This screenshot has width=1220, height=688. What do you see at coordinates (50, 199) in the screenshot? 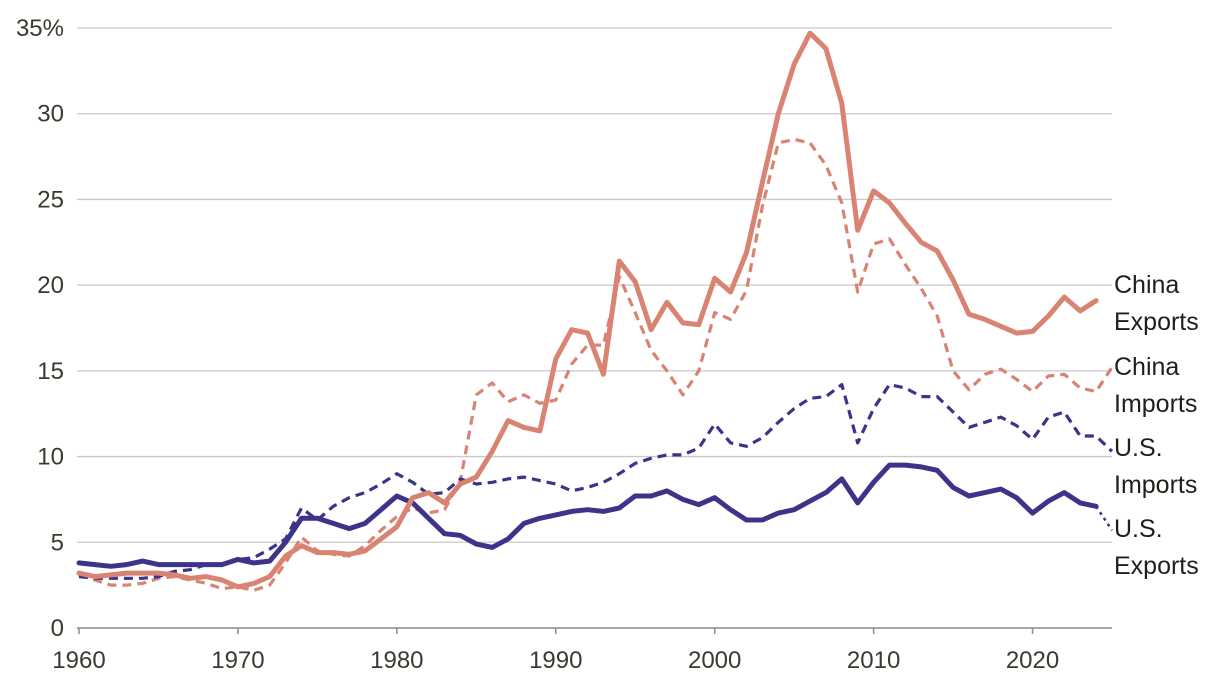
I see `y-tick-label: 25` at bounding box center [50, 199].